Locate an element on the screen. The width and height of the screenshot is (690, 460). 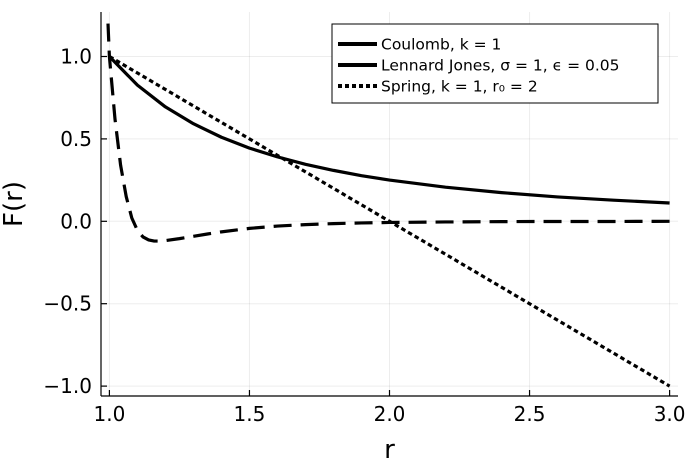
x-tick-label: 3.0 is located at coordinates (670, 414).